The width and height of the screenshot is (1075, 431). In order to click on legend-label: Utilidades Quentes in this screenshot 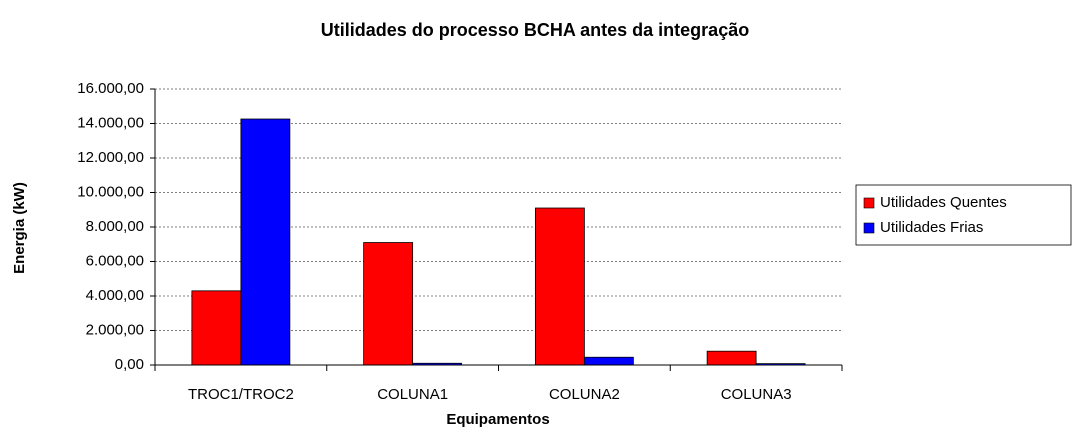, I will do `click(943, 202)`.